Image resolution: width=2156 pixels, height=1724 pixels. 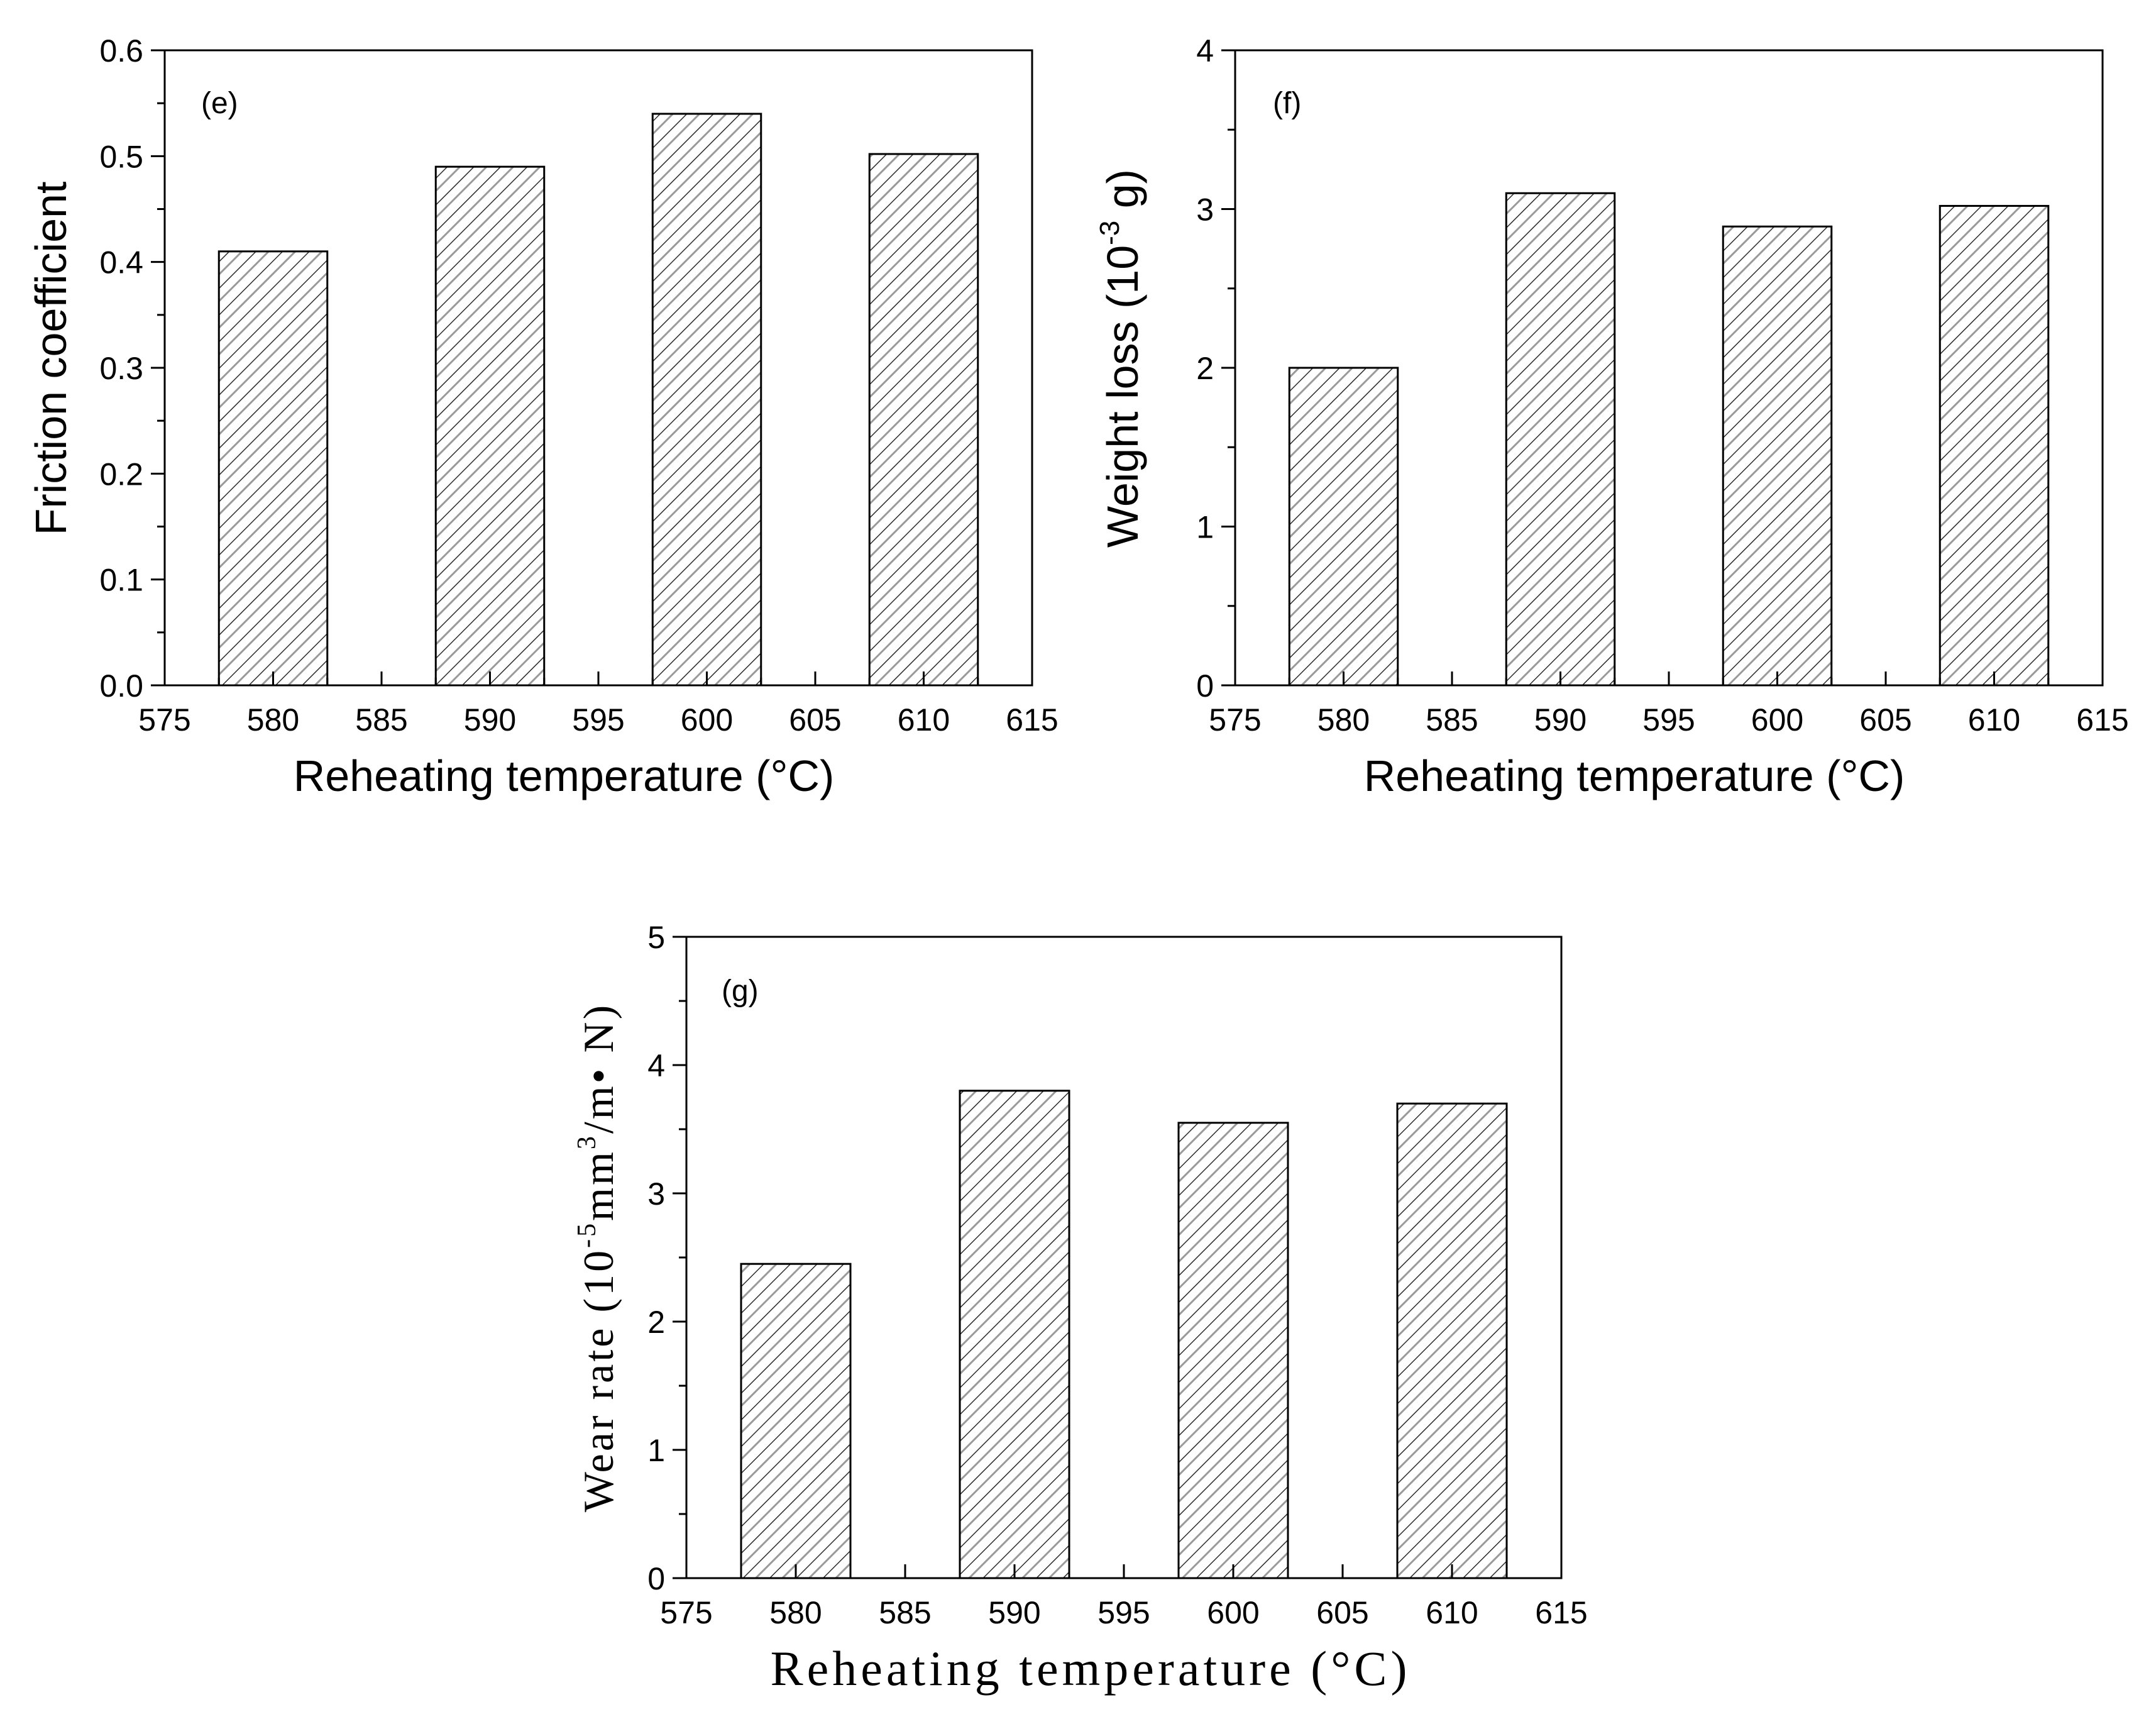 I want to click on panel-label-e: (e), so click(x=219, y=103).